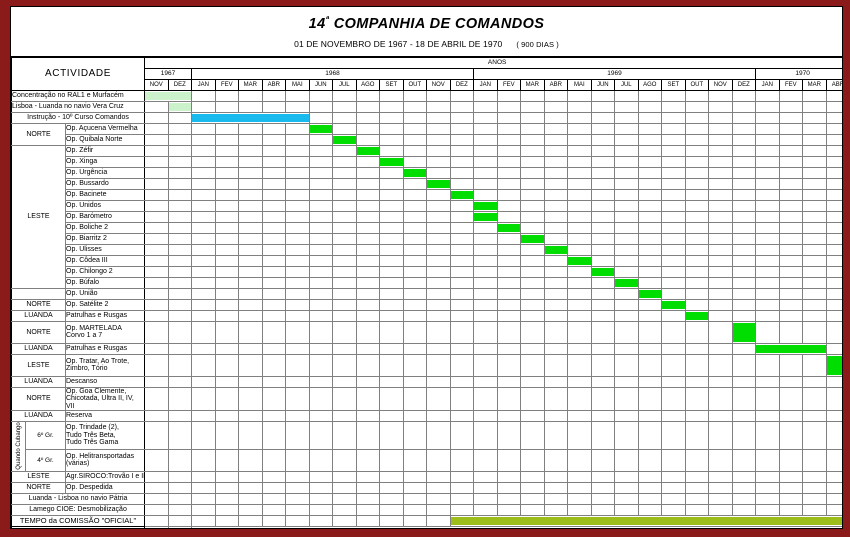 This screenshot has width=850, height=537. Describe the element at coordinates (78, 520) in the screenshot. I see `summary-label: TEMPO da COMISSÃO "OFICIAL"` at that location.